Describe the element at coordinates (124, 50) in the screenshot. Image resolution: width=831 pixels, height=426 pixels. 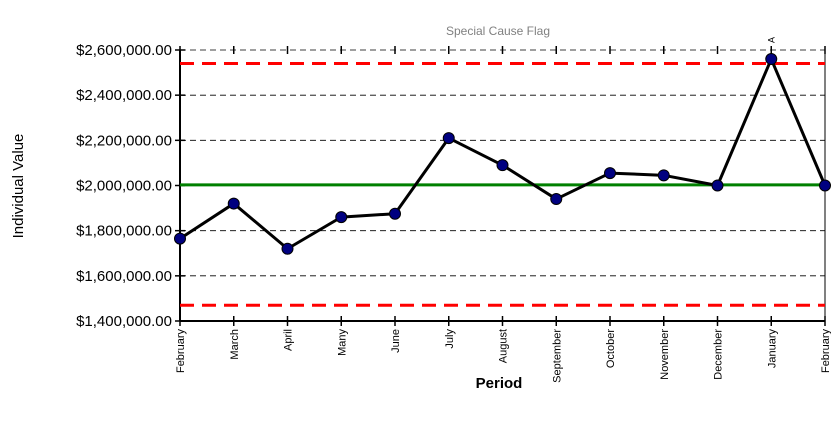
I see `y-tick-label: $2,600,000.00` at that location.